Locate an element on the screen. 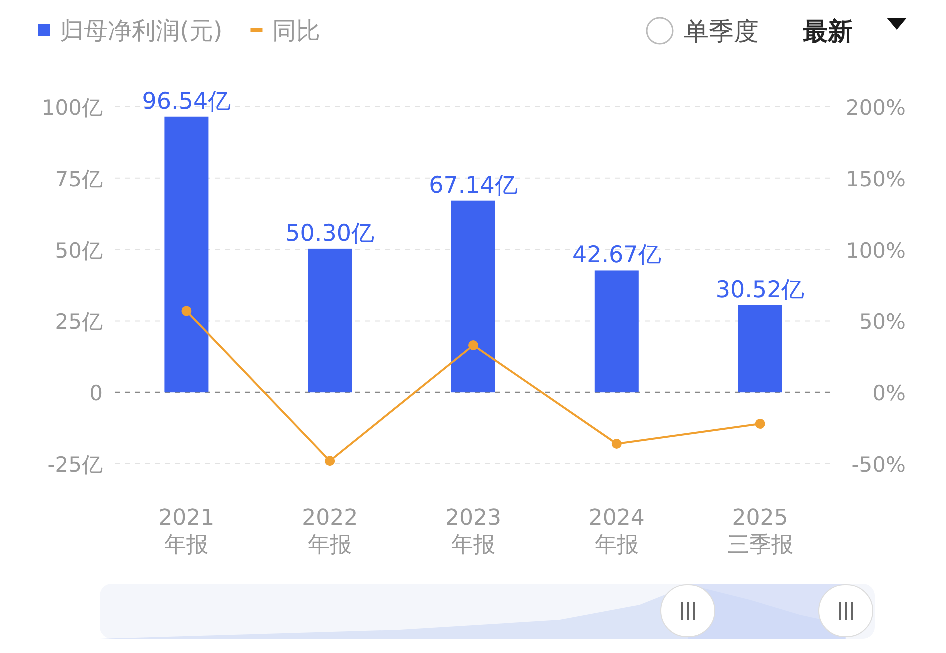 Image resolution: width=946 pixels, height=653 pixels. y2-tick-label: -50% is located at coordinates (879, 465).